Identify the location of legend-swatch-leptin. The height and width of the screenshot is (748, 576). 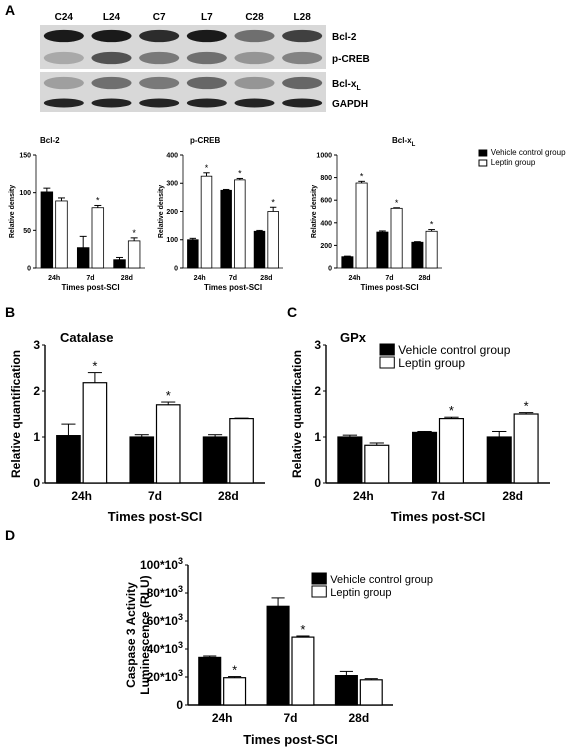
(387, 362).